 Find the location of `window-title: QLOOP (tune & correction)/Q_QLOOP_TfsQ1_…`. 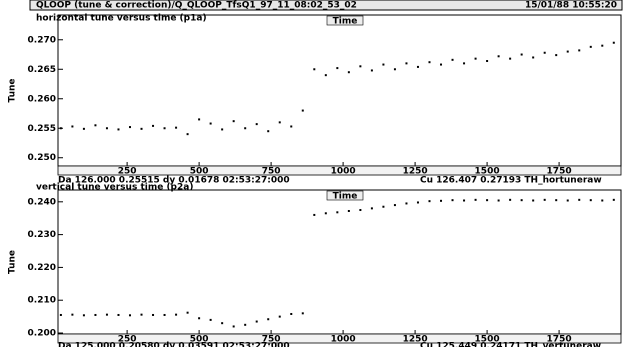

window-title: QLOOP (tune & correction)/Q_QLOOP_TfsQ1_… is located at coordinates (196, 6).